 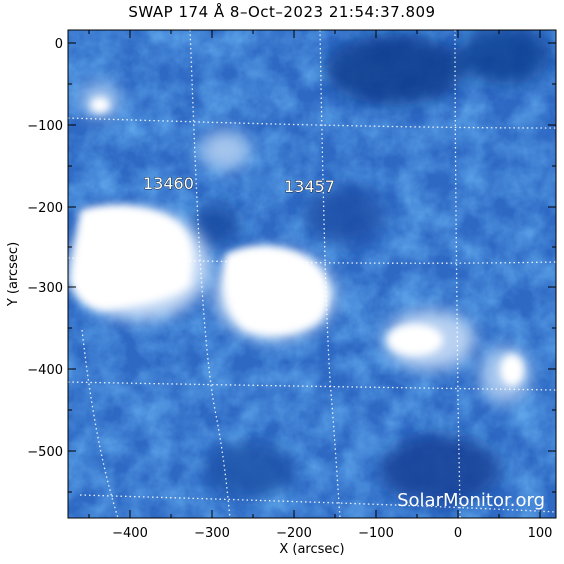 What do you see at coordinates (212, 533) in the screenshot?
I see `x-tick-label: −300` at bounding box center [212, 533].